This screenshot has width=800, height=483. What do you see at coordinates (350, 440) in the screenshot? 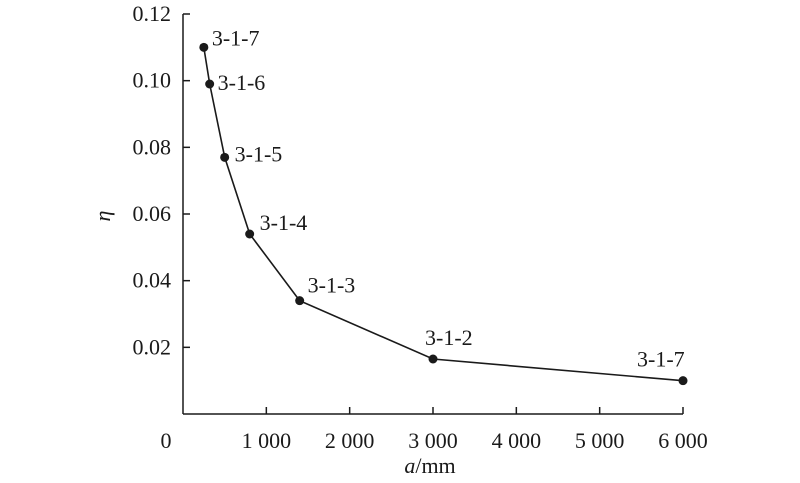
I see `x-tick-label: 2 000` at bounding box center [350, 440].